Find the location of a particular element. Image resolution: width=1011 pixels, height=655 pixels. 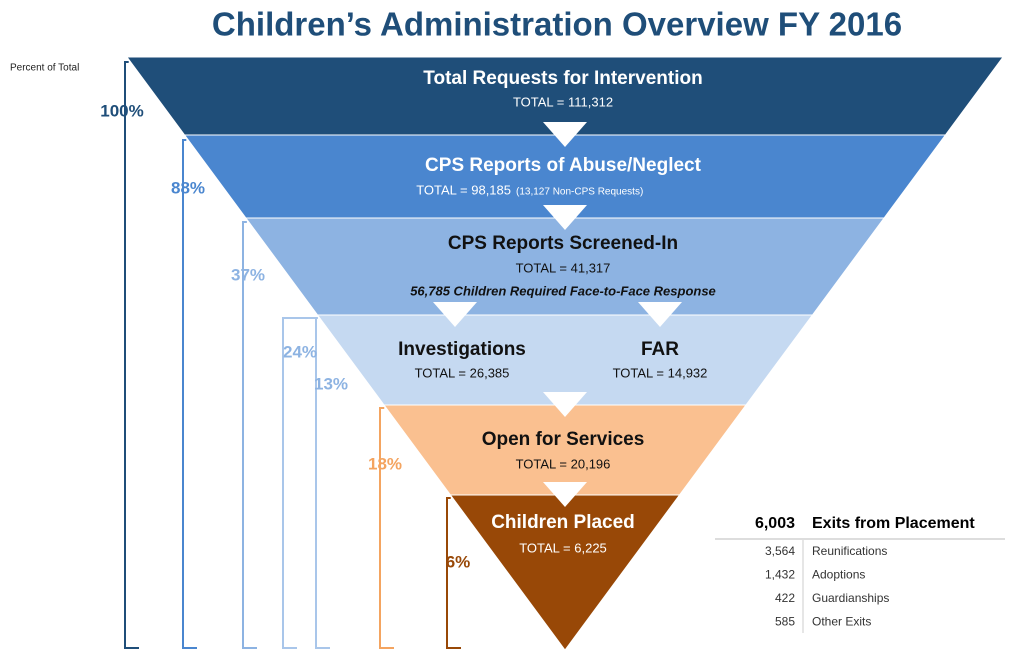

exit-label: Other Exits is located at coordinates (841, 622).